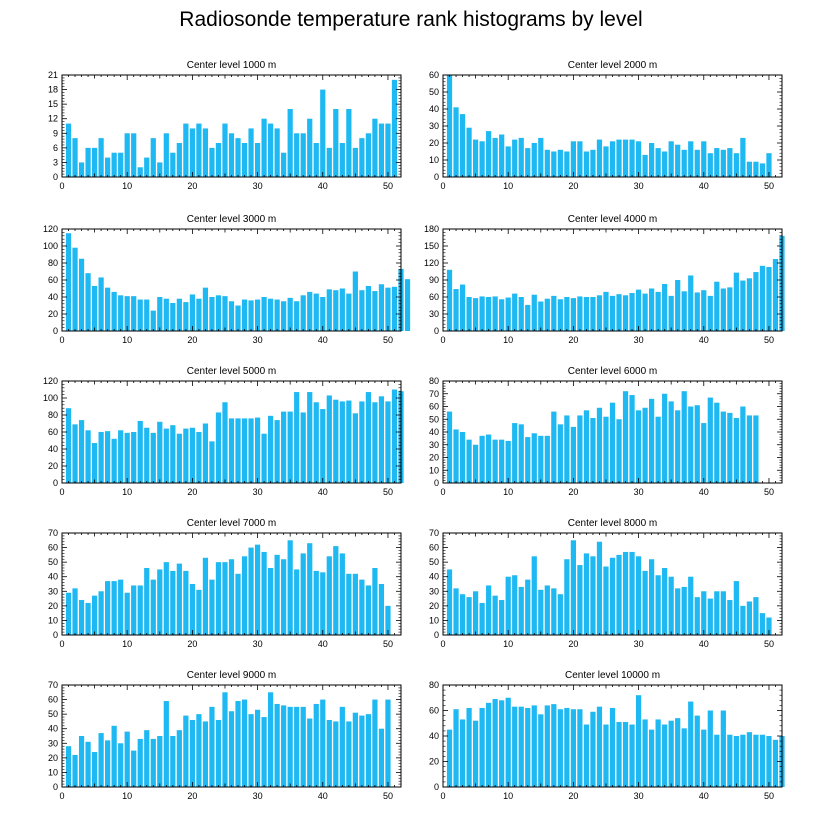  I want to click on y-tick-label: 12, so click(53, 119).